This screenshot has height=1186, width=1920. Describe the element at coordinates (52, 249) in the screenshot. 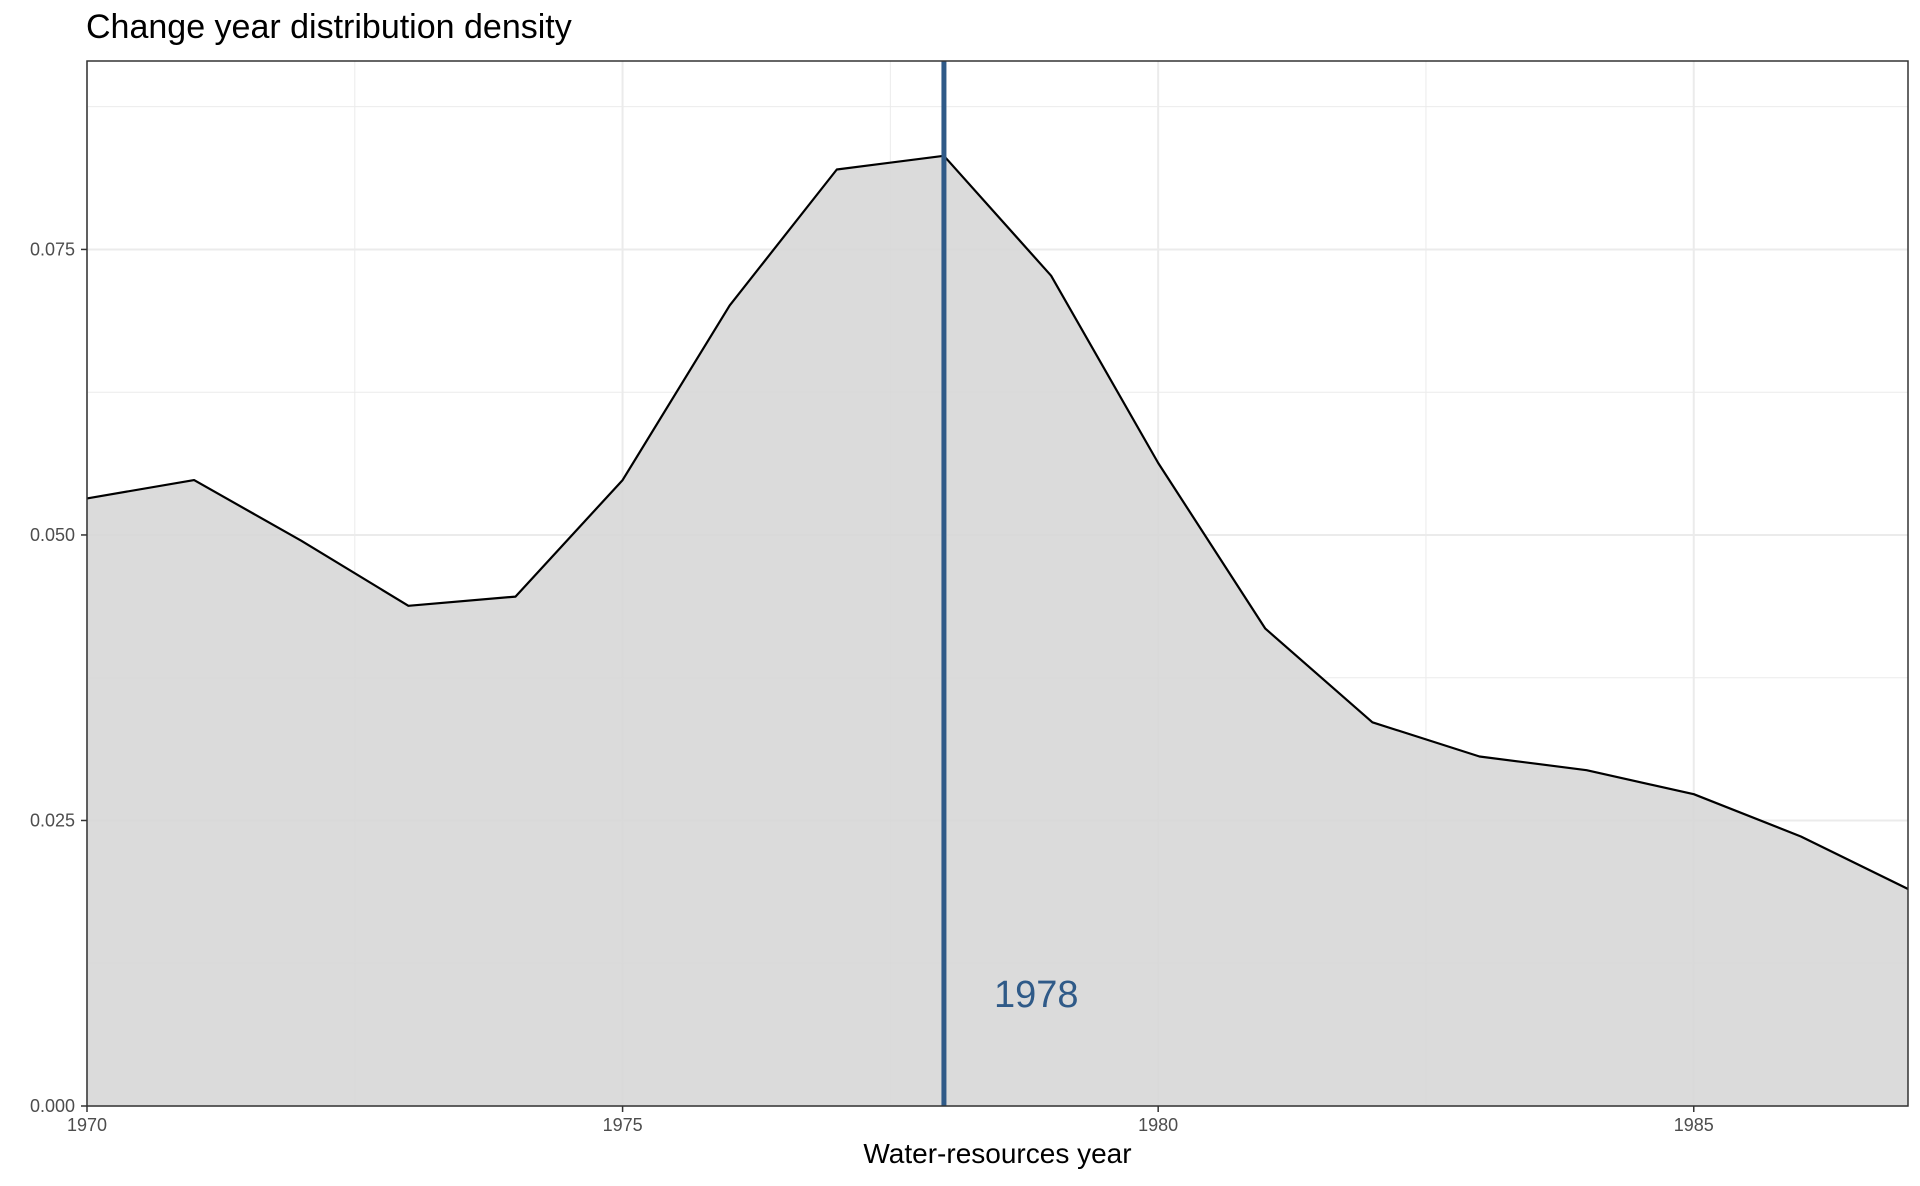

I see `y-tick-label: 0.075` at that location.